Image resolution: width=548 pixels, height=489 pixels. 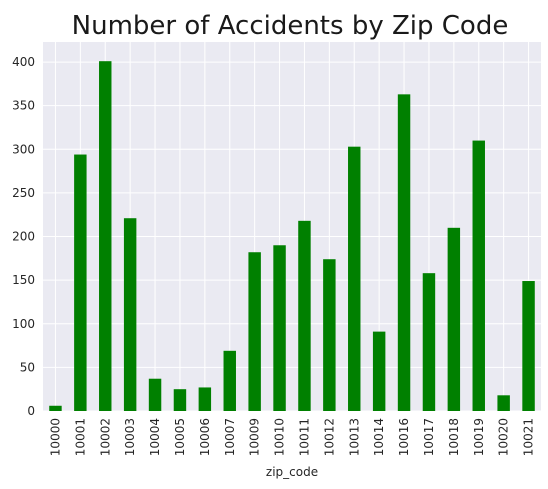 What do you see at coordinates (31, 411) in the screenshot?
I see `y-tick-label: 0` at bounding box center [31, 411].